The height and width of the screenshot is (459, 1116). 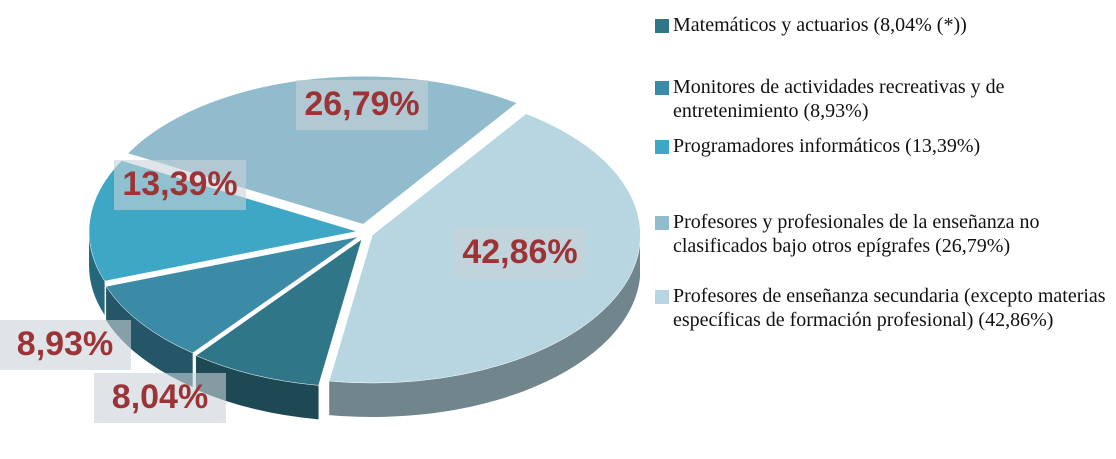 I want to click on legend-item: Programadores informáticos (13,39%), so click(x=885, y=146).